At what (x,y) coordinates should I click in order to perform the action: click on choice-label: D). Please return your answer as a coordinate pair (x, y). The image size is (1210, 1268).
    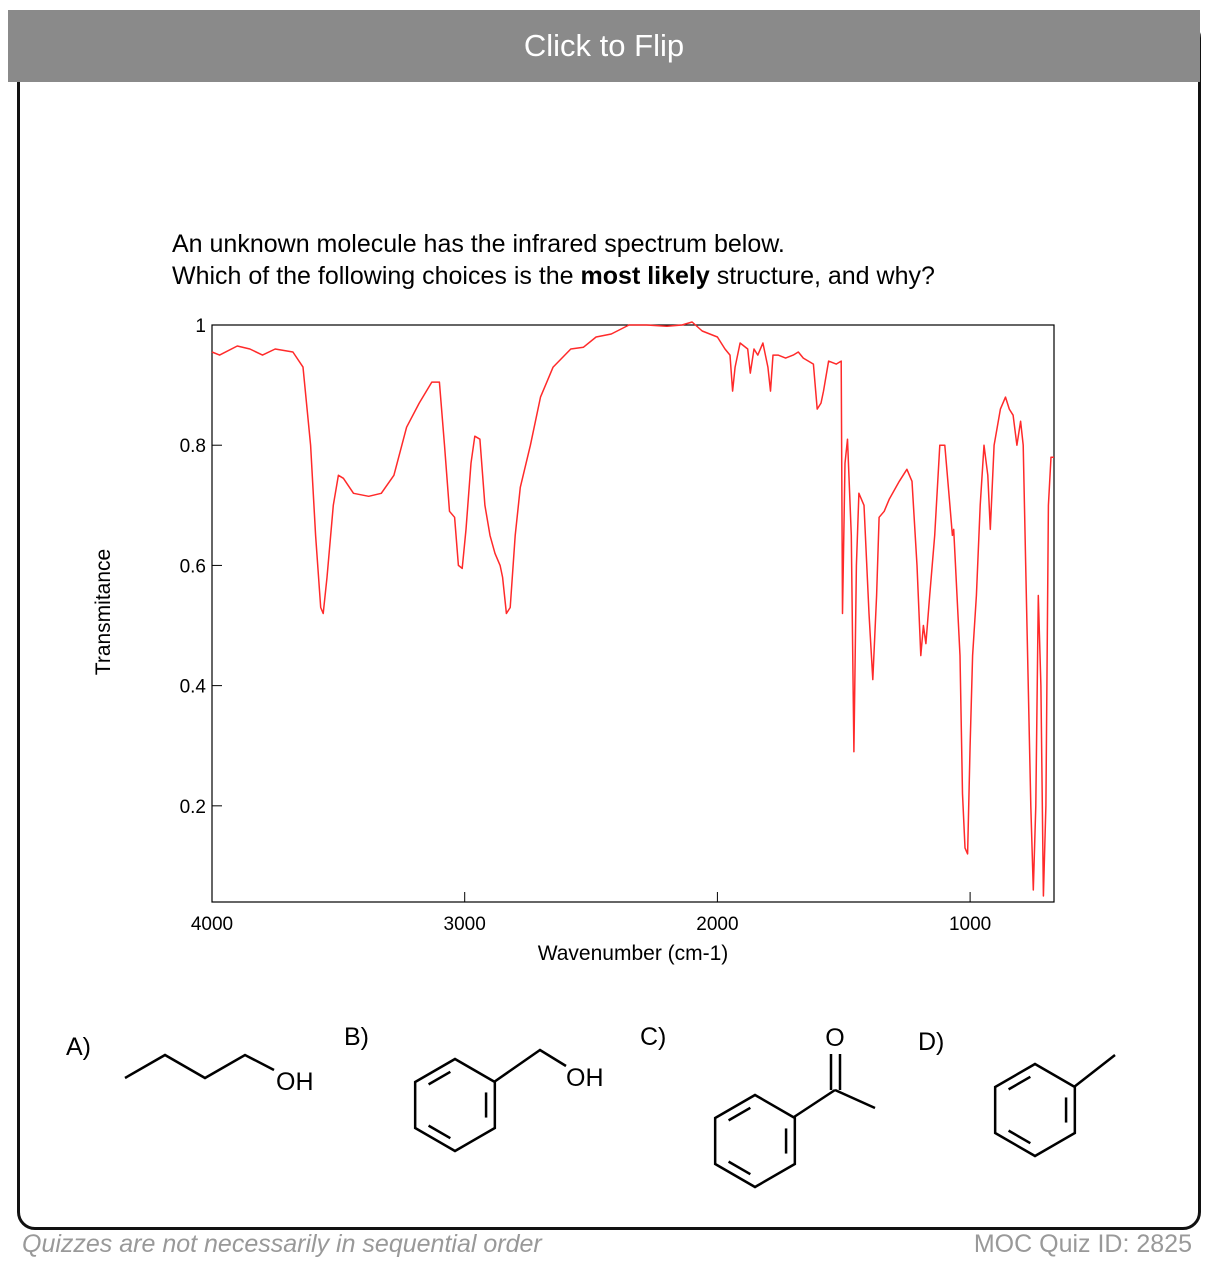
    Looking at the image, I should click on (931, 1042).